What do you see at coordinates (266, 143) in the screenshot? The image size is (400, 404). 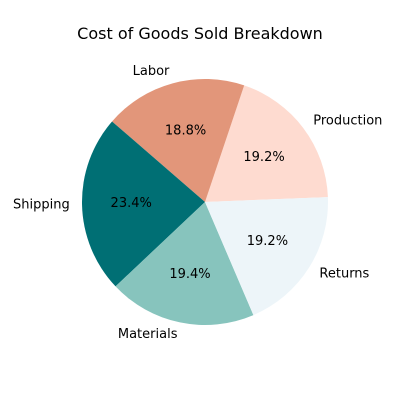 I see `pie-slice-production` at bounding box center [266, 143].